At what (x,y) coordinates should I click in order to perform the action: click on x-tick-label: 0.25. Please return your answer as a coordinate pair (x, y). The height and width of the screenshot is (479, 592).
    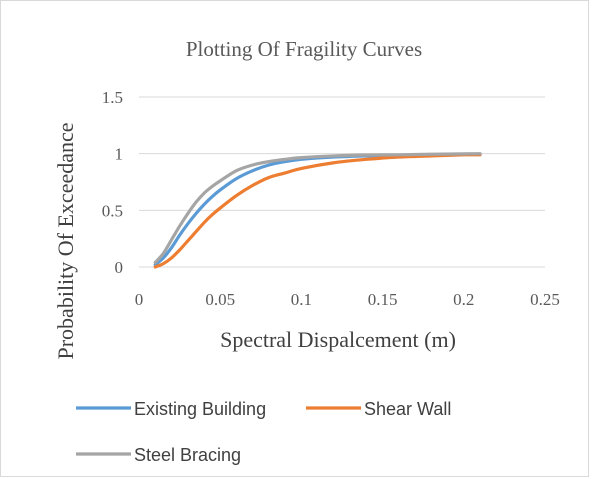
    Looking at the image, I should click on (545, 299).